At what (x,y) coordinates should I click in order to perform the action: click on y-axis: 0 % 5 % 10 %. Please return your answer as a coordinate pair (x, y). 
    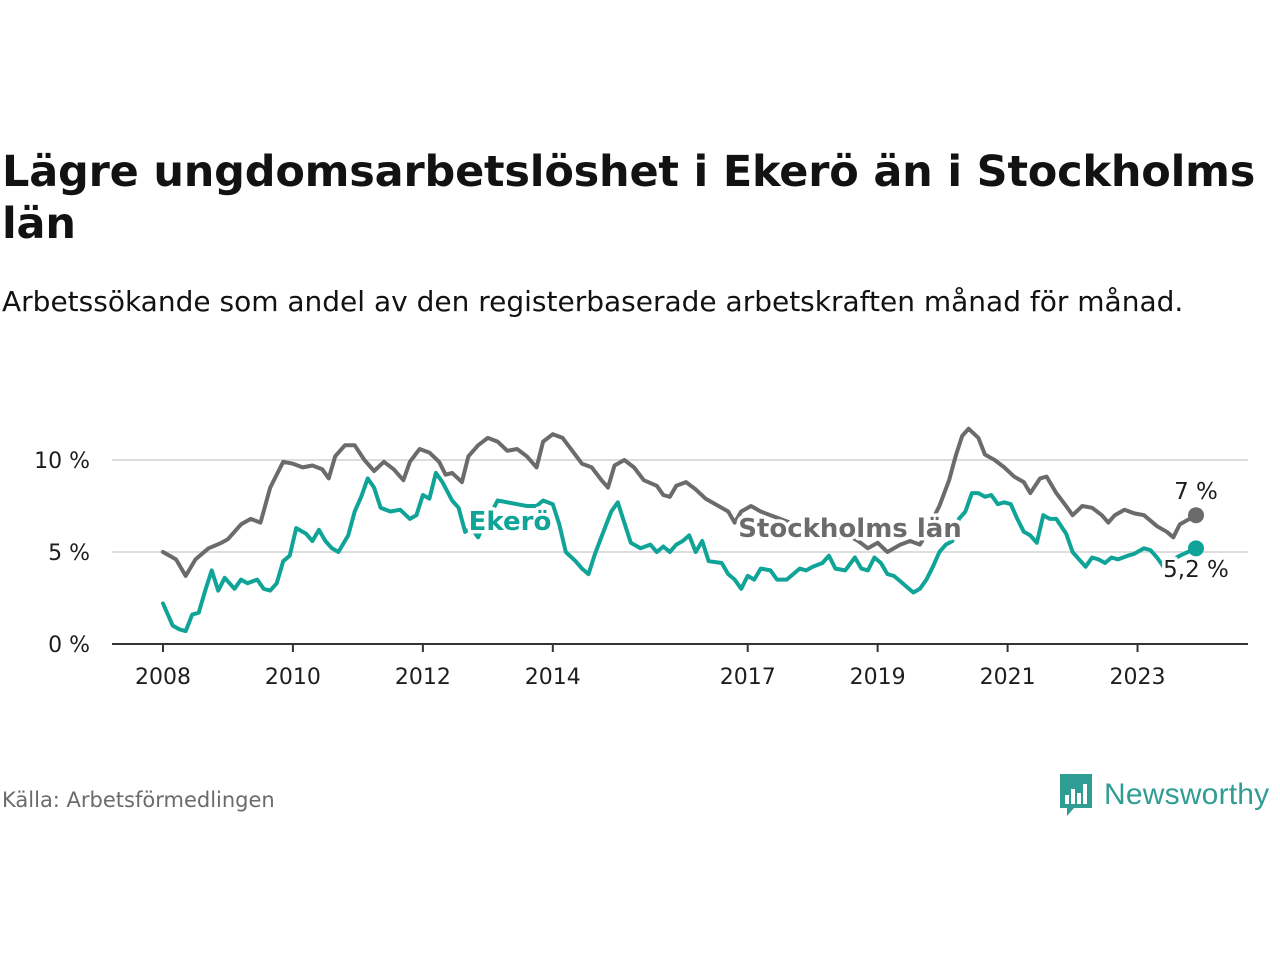
    Looking at the image, I should click on (62, 553).